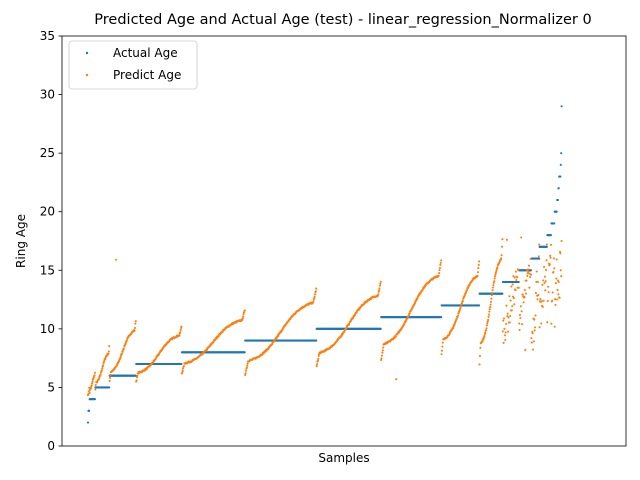 This screenshot has height=480, width=640. Describe the element at coordinates (87, 75) in the screenshot. I see `legend-marker-predict` at that location.